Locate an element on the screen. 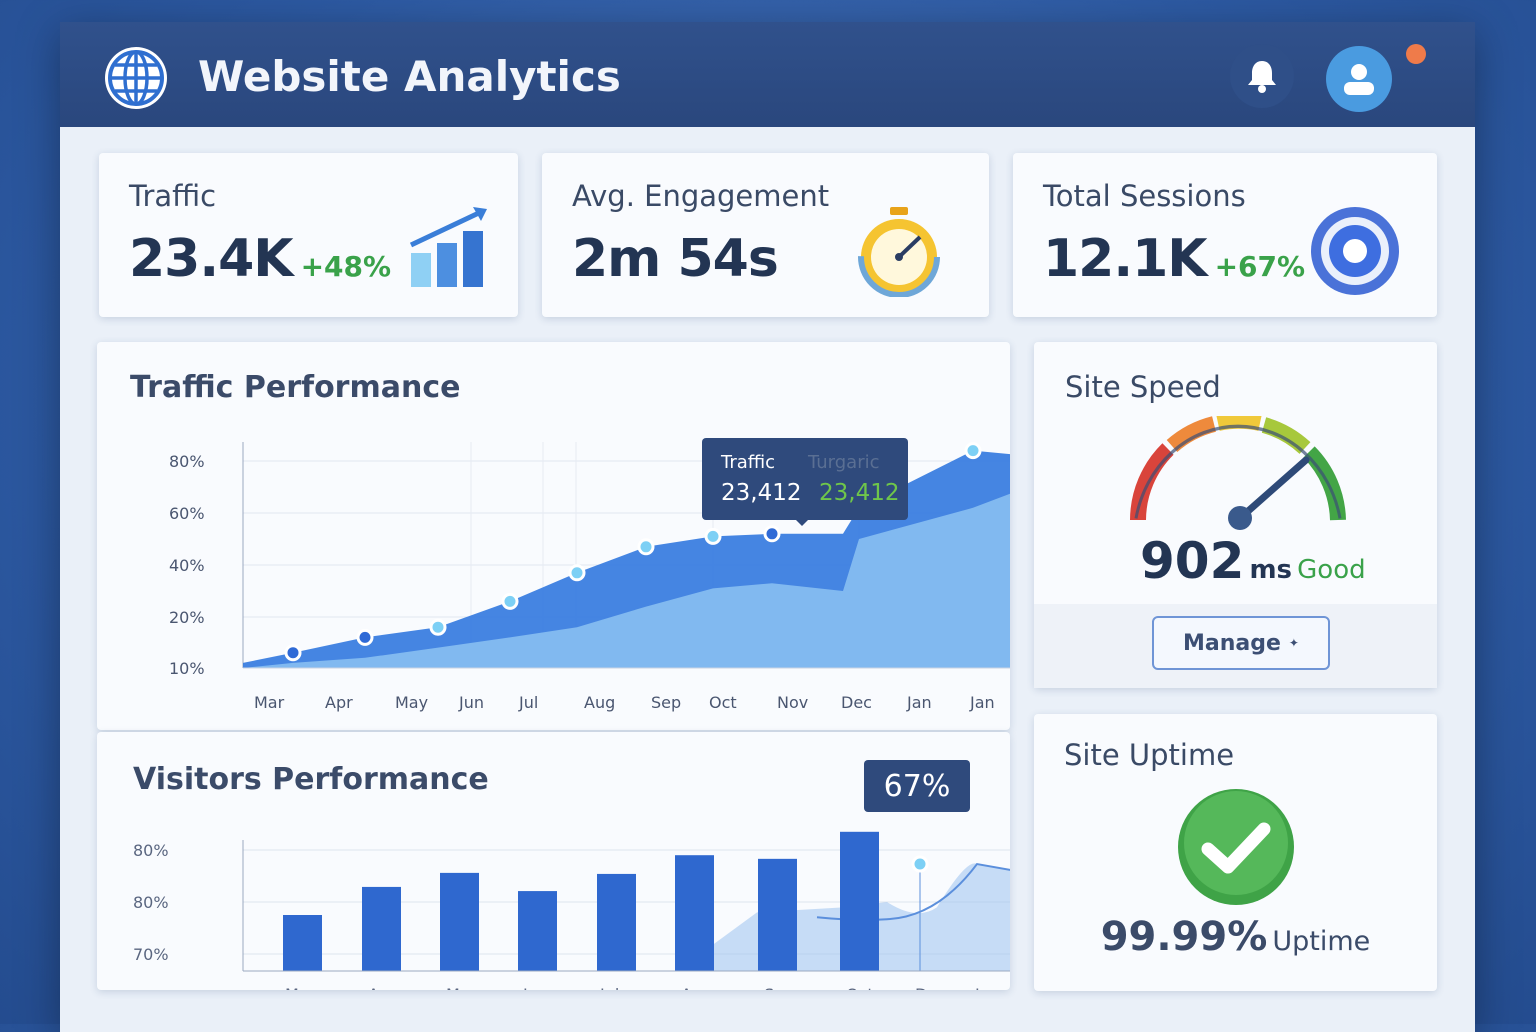 The image size is (1536, 1032). manage-label: Manage is located at coordinates (1232, 643).